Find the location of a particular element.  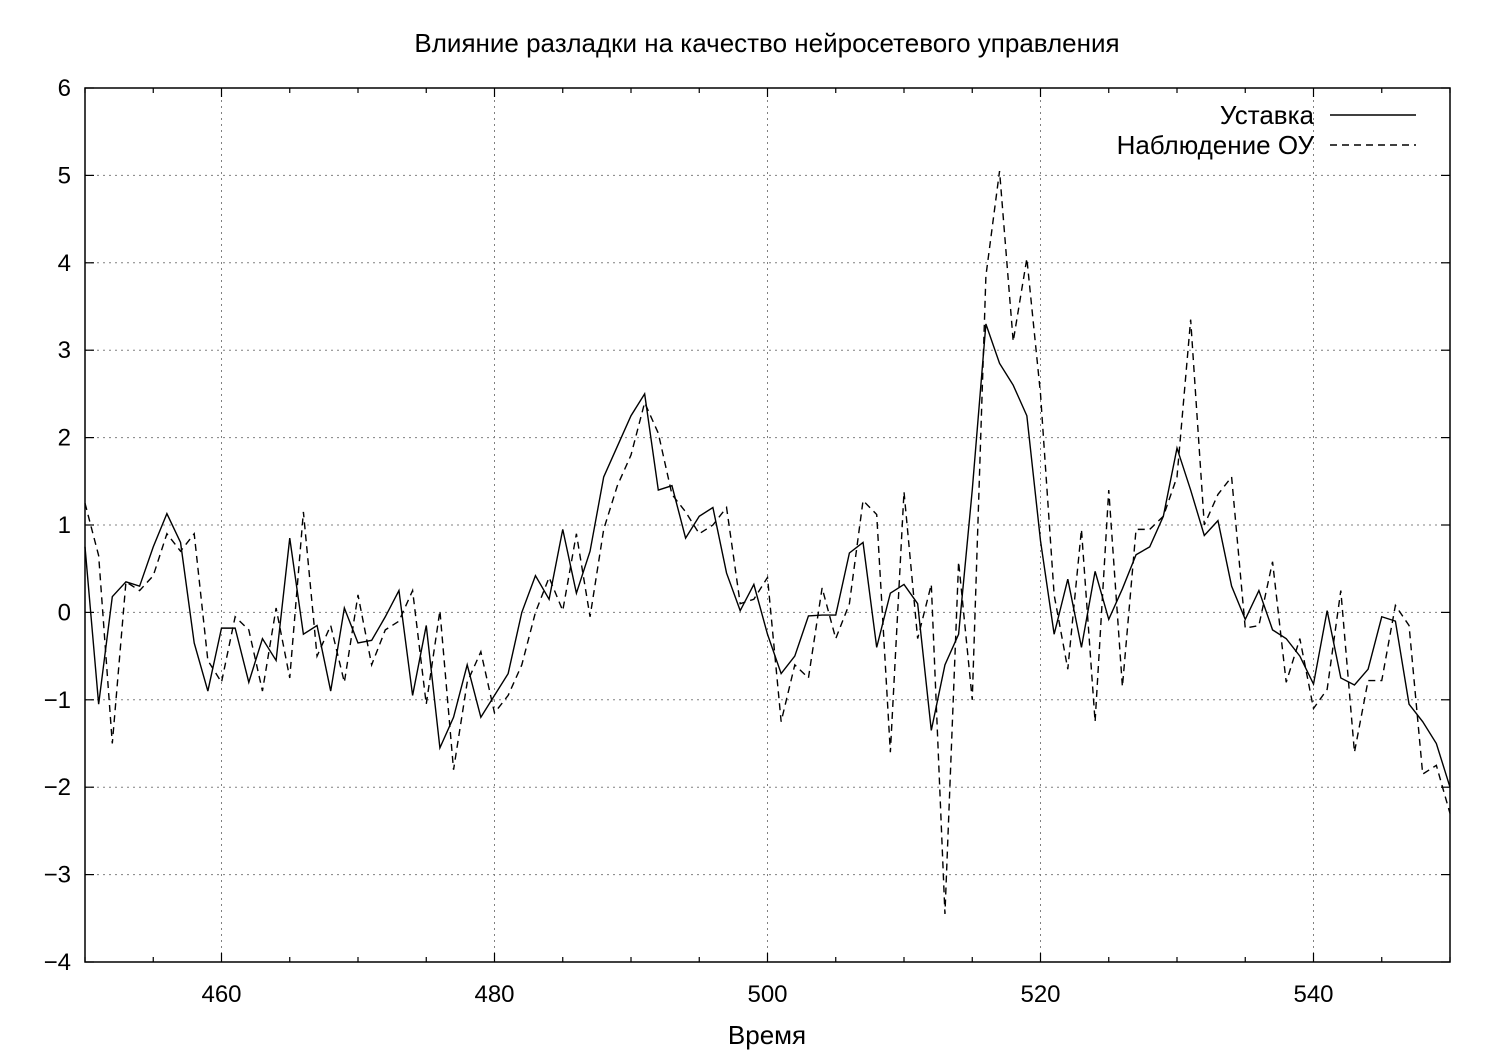

x-tick-label: 480 is located at coordinates (494, 994).